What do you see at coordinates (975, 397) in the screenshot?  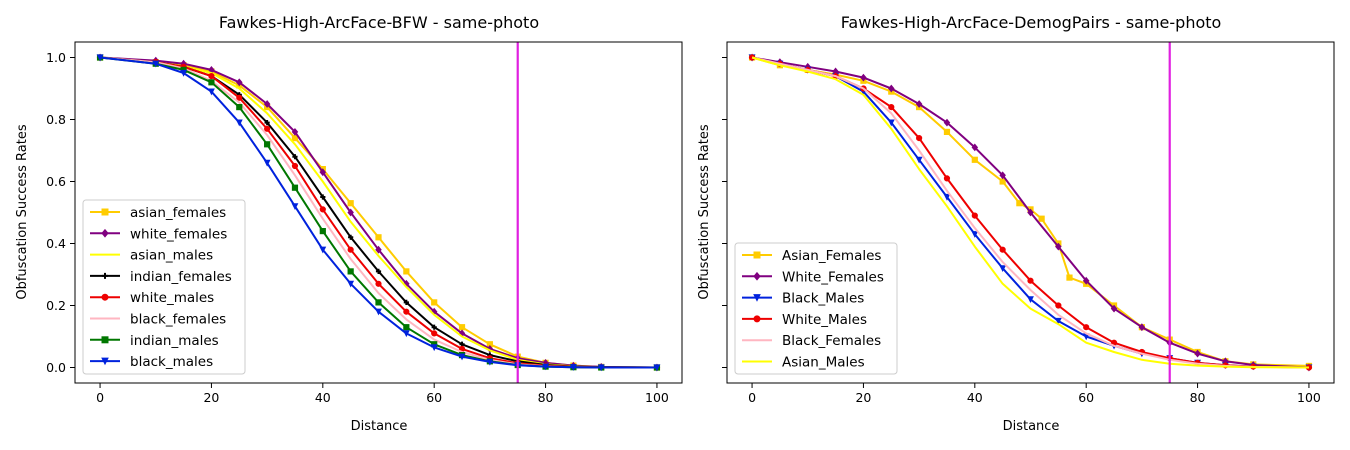 I see `x-tick-label: 40` at bounding box center [975, 397].